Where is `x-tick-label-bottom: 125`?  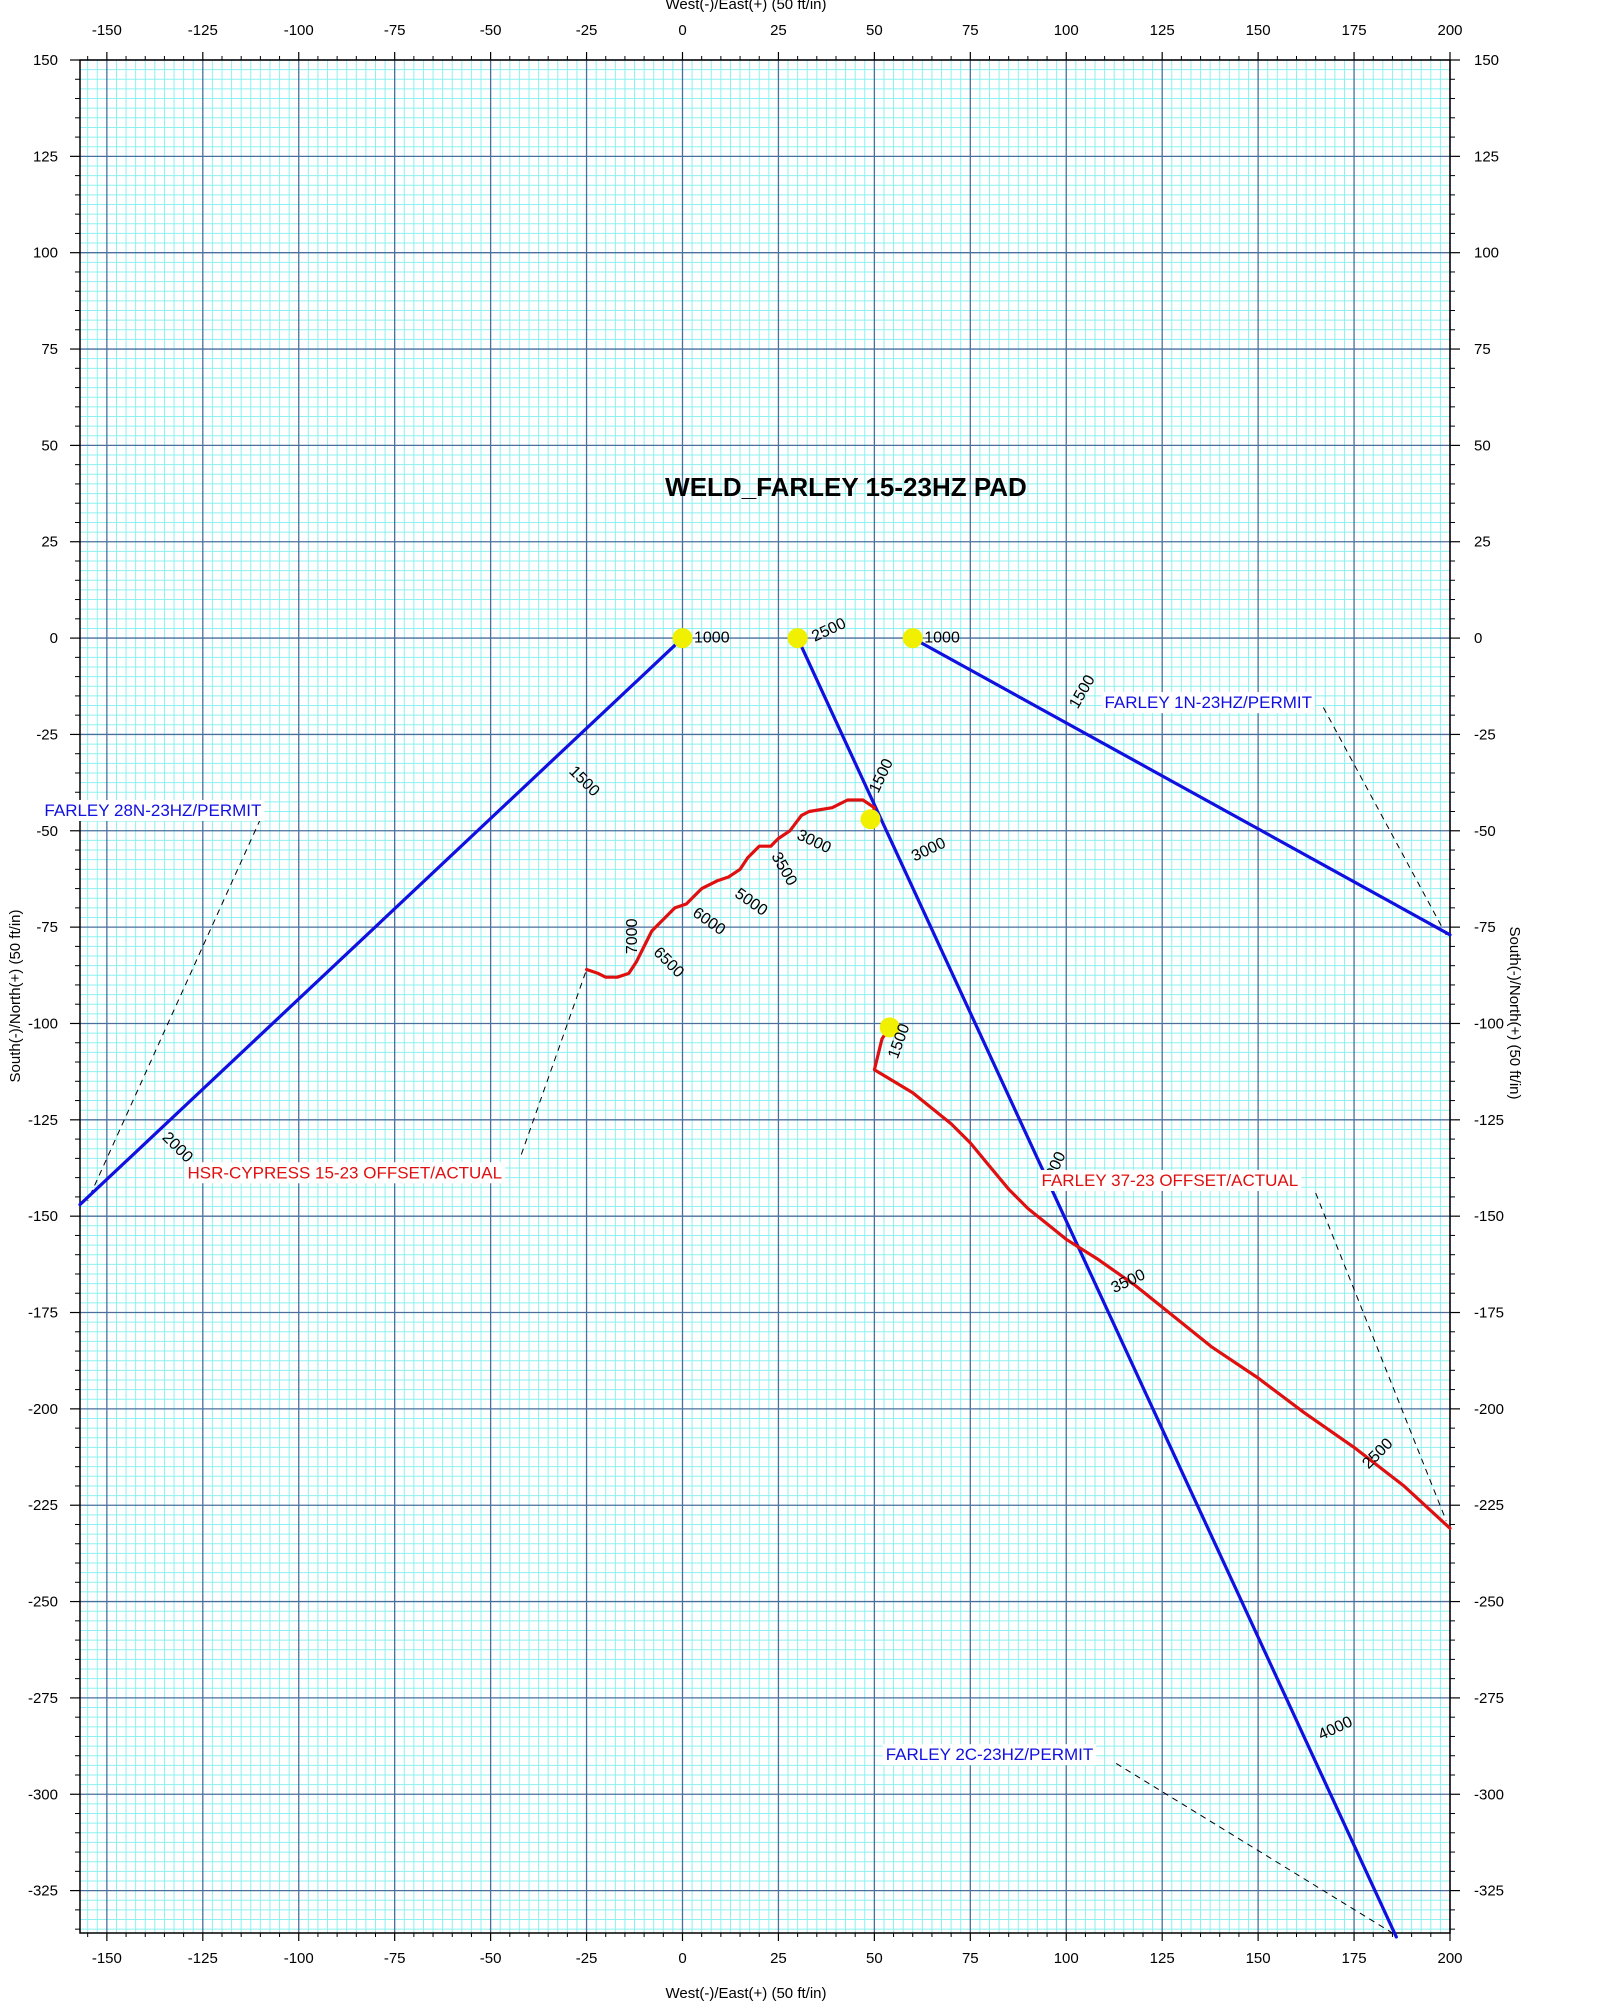
x-tick-label-bottom: 125 is located at coordinates (1162, 1958).